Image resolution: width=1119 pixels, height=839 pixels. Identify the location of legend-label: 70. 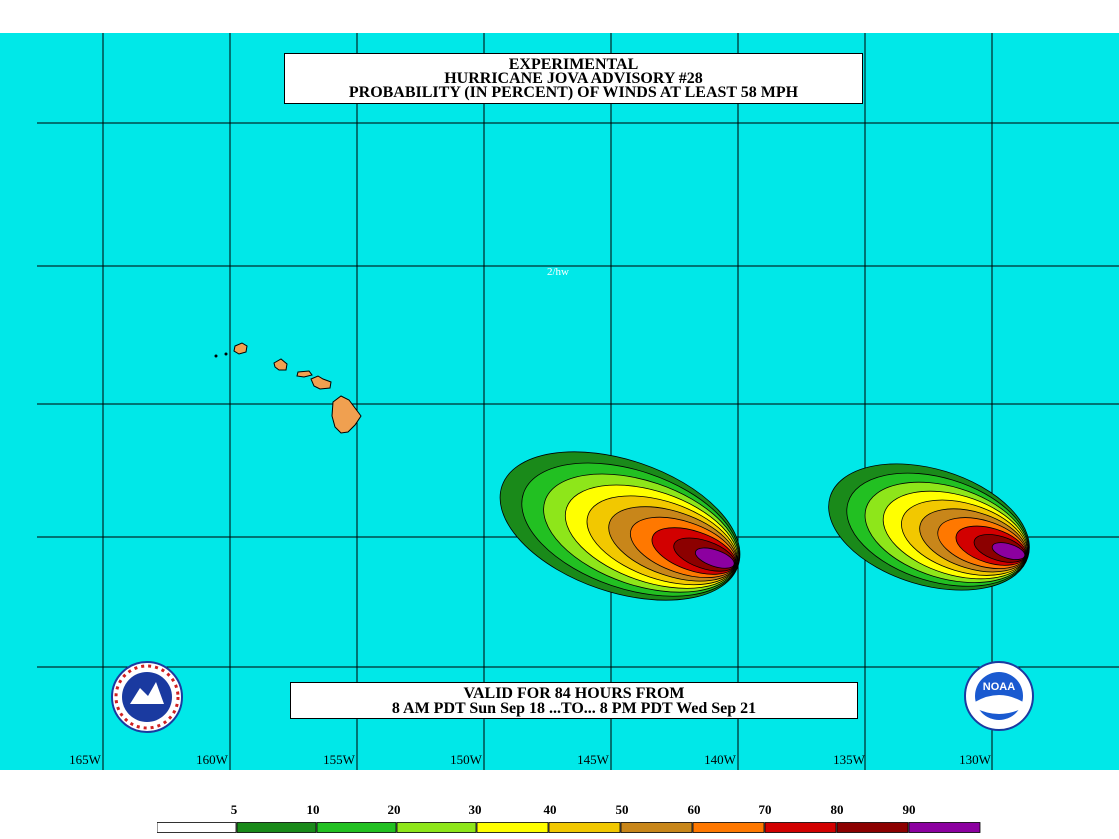
(765, 809).